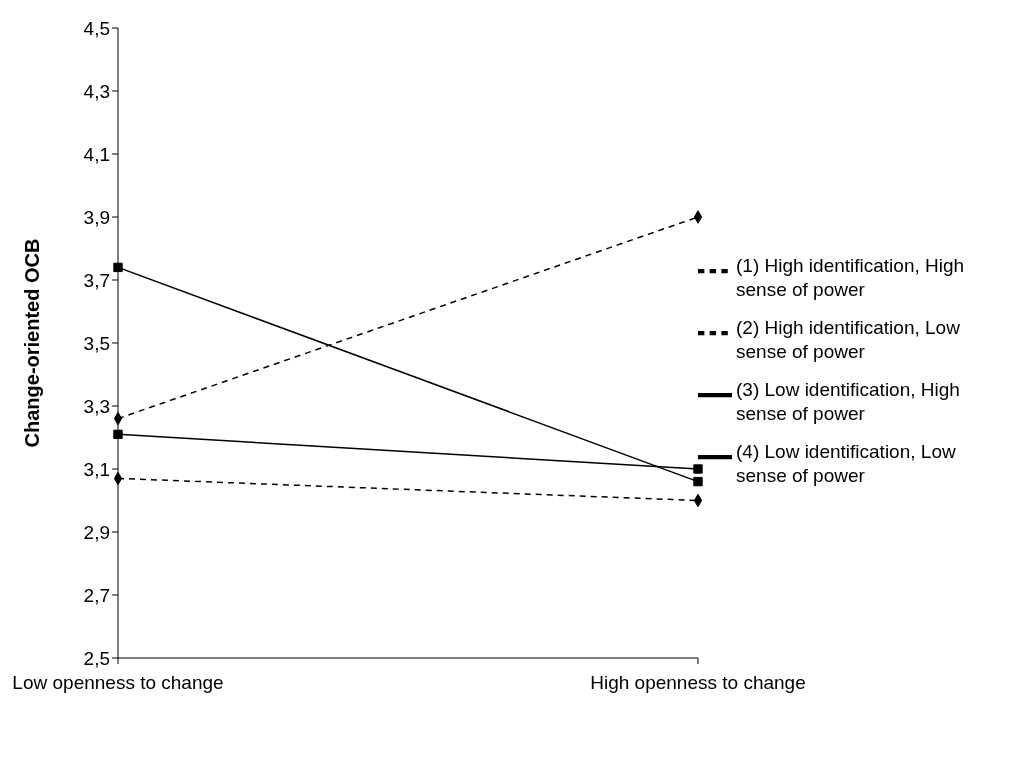  Describe the element at coordinates (32, 343) in the screenshot. I see `y-axis-title: Change-oriented OCB` at that location.